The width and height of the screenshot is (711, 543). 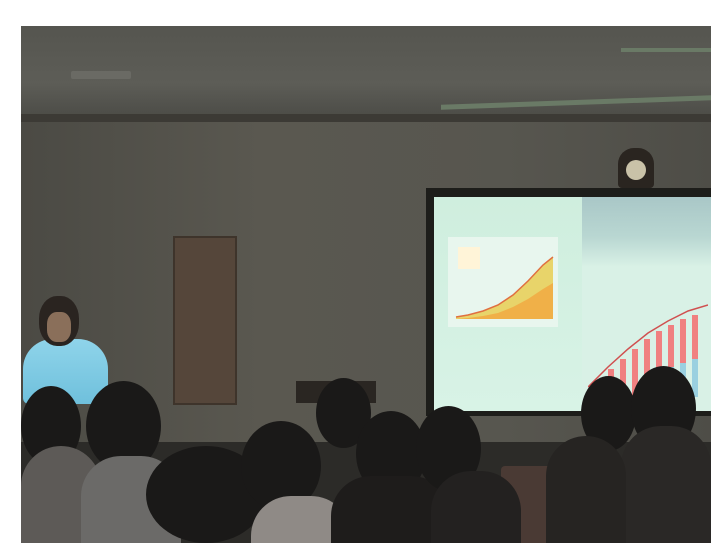 I want to click on ceiling-light-strip, so click(x=666, y=50).